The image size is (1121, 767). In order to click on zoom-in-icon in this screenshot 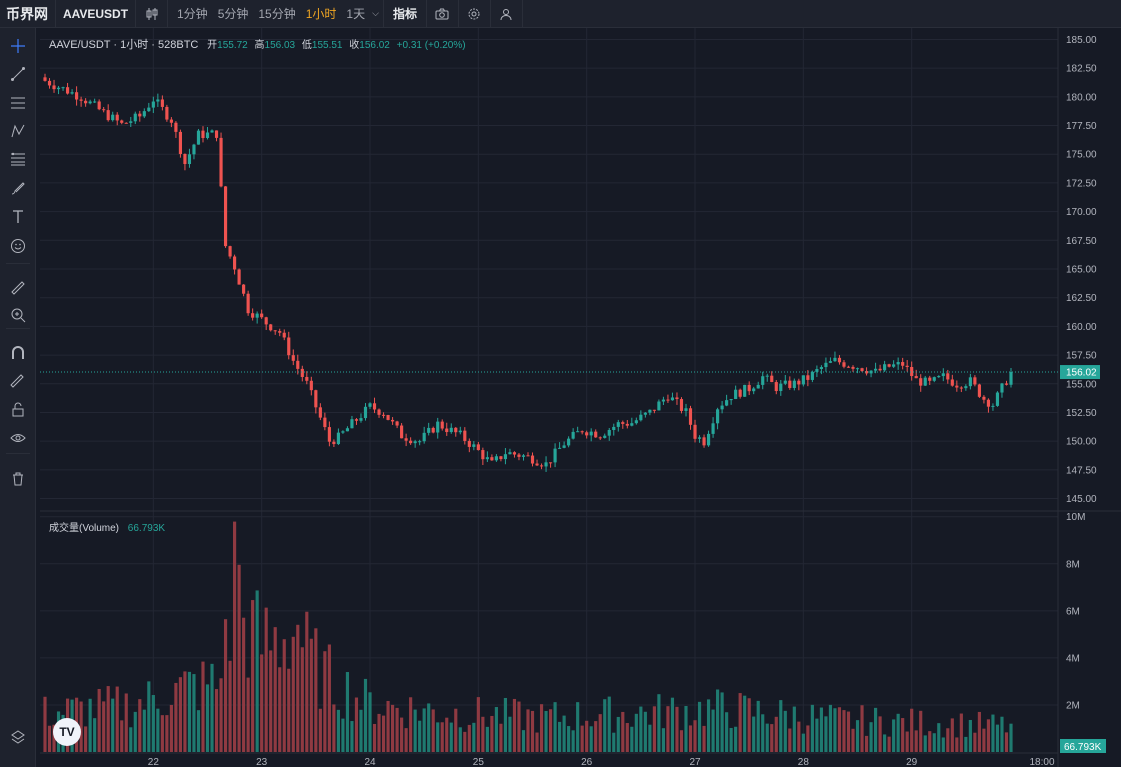, I will do `click(18, 315)`.